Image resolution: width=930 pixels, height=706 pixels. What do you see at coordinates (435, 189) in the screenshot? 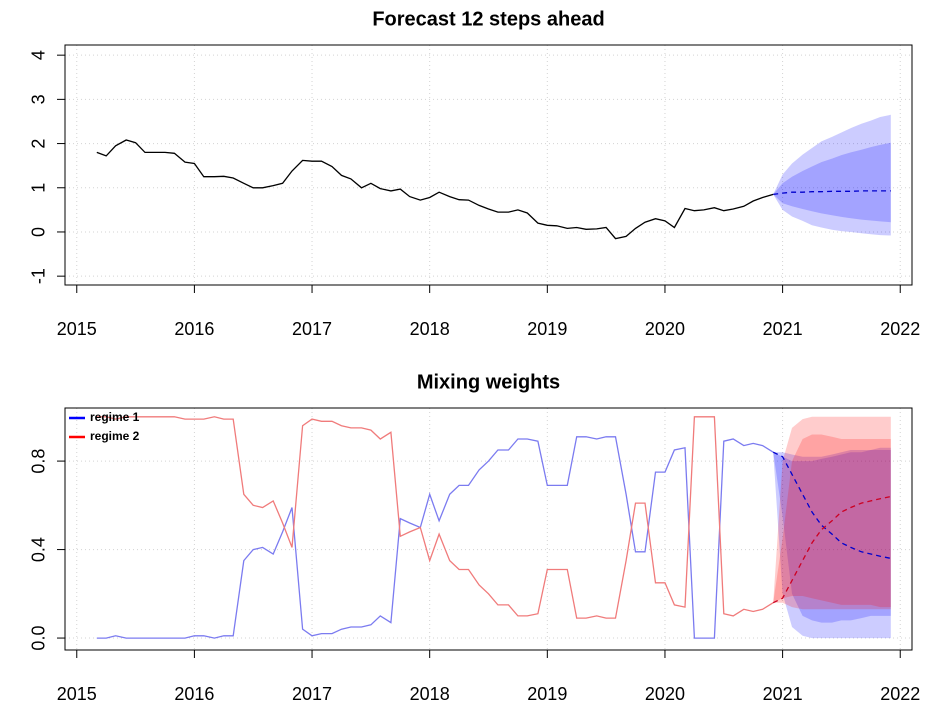
I see `series-line` at bounding box center [435, 189].